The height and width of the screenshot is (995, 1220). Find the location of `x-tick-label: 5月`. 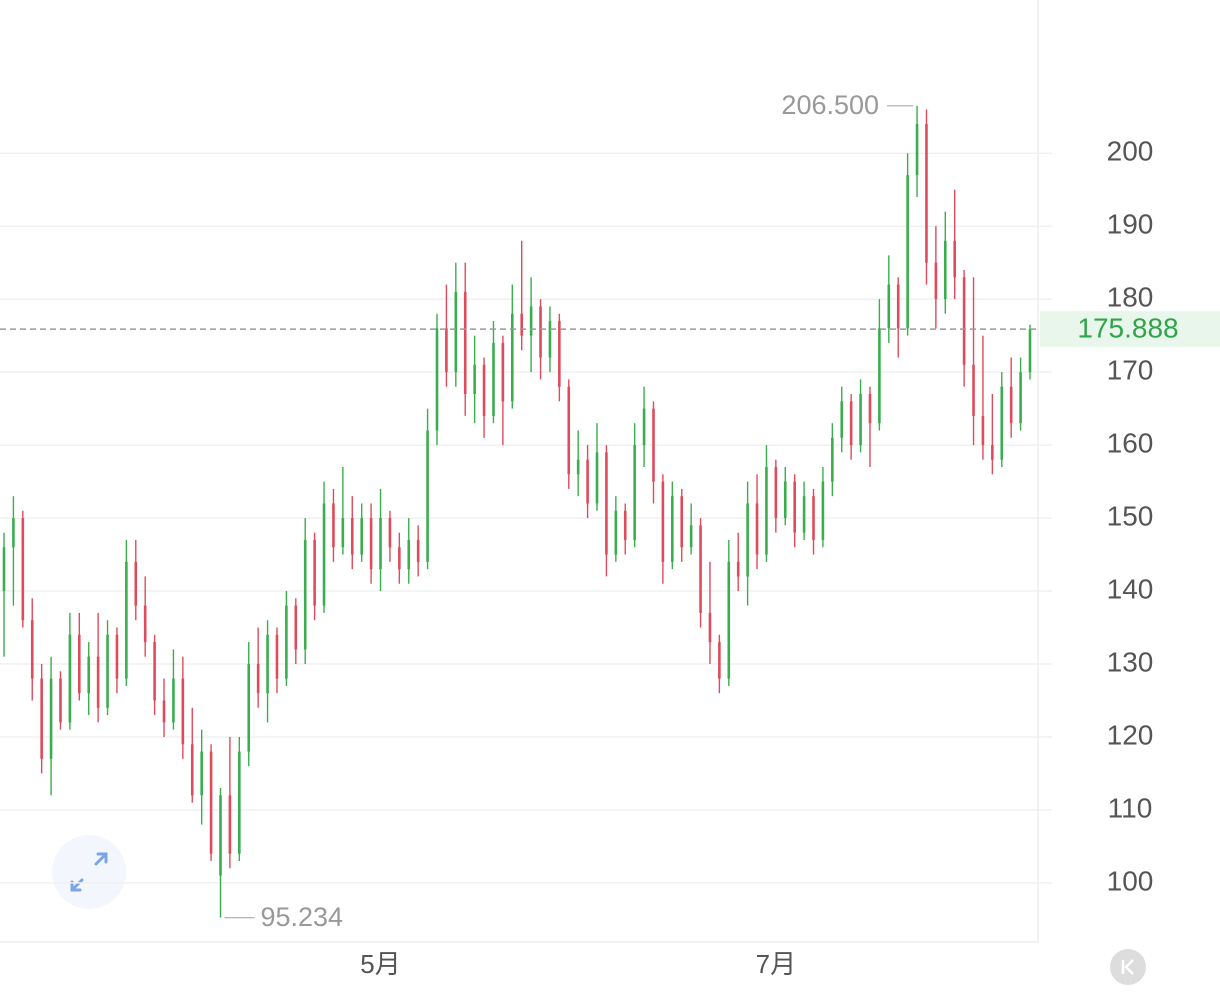

x-tick-label: 5月 is located at coordinates (380, 964).